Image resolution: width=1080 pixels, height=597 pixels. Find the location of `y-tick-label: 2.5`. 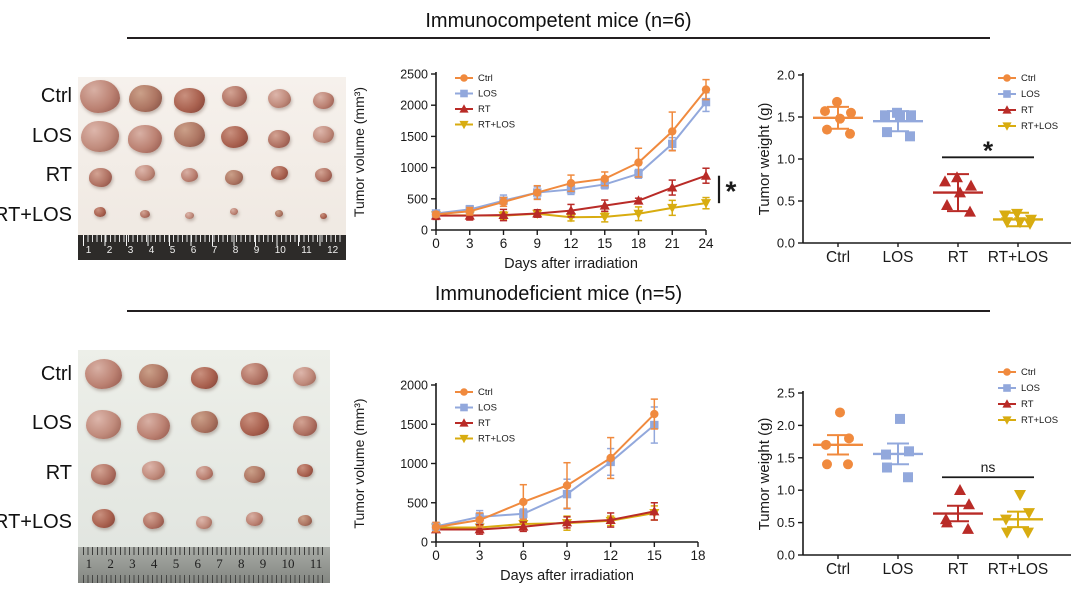

y-tick-label: 2.5 is located at coordinates (786, 393).